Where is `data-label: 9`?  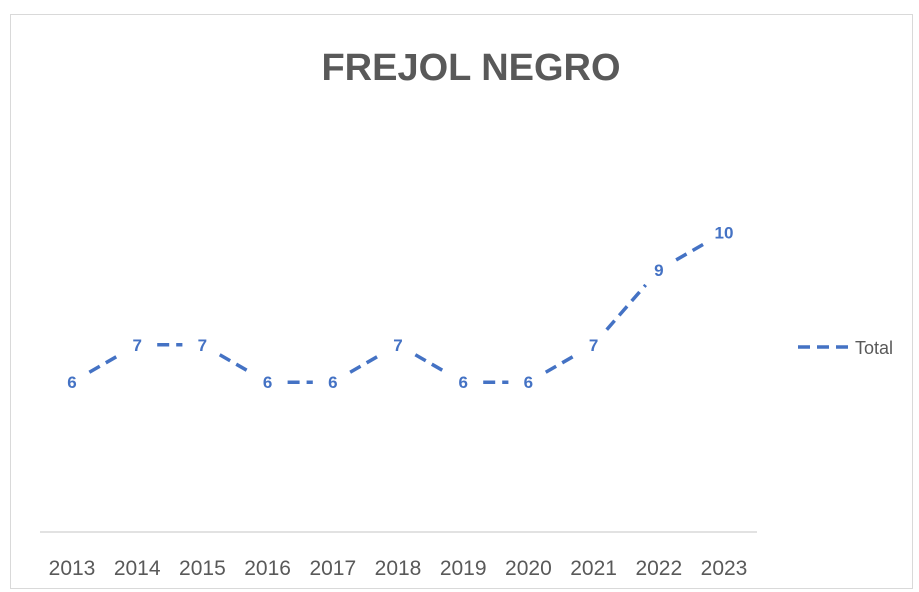
data-label: 9 is located at coordinates (658, 270).